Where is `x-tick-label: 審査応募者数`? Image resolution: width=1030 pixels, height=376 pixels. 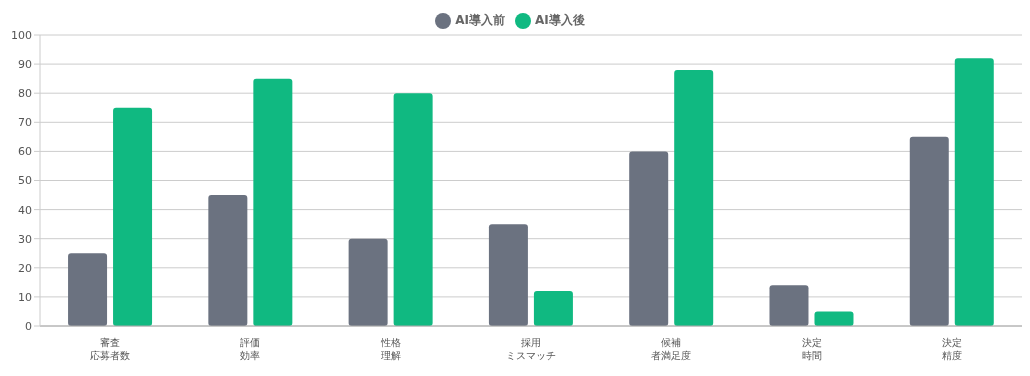
x-tick-label: 審査応募者数 is located at coordinates (110, 349).